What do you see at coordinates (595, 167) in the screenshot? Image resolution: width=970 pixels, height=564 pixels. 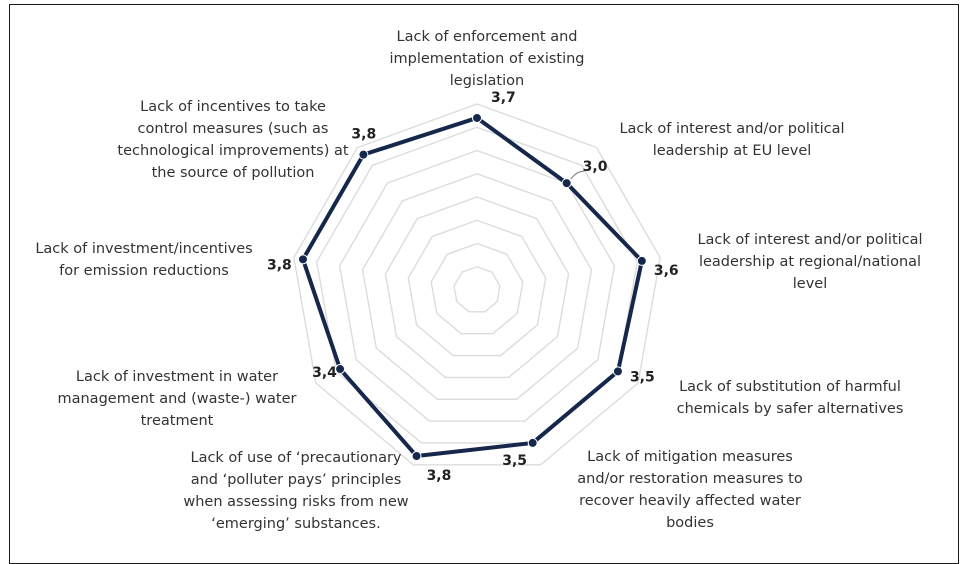 I see `value-label: 3,0` at bounding box center [595, 167].